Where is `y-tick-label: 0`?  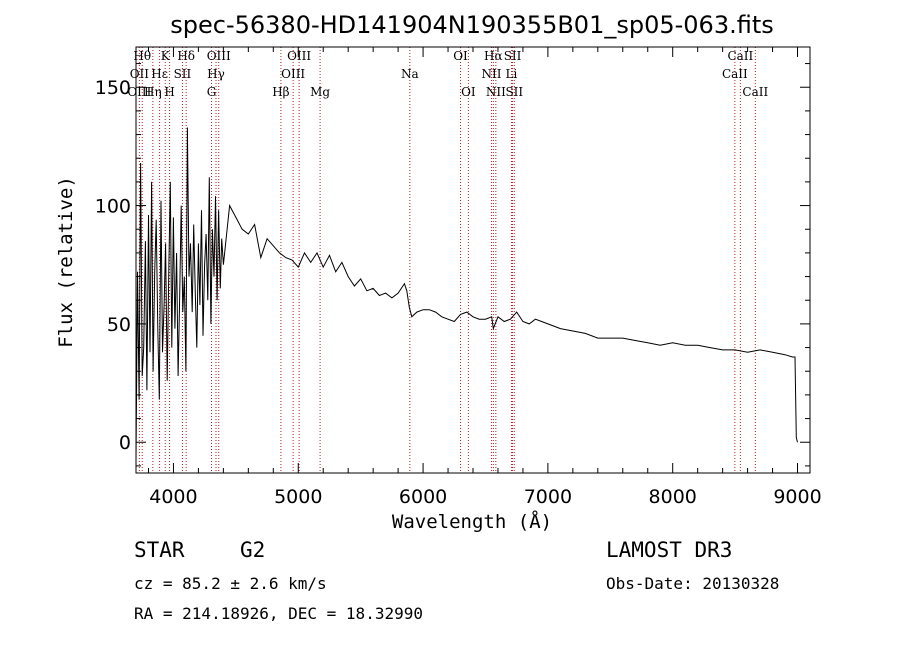 y-tick-label: 0 is located at coordinates (125, 443).